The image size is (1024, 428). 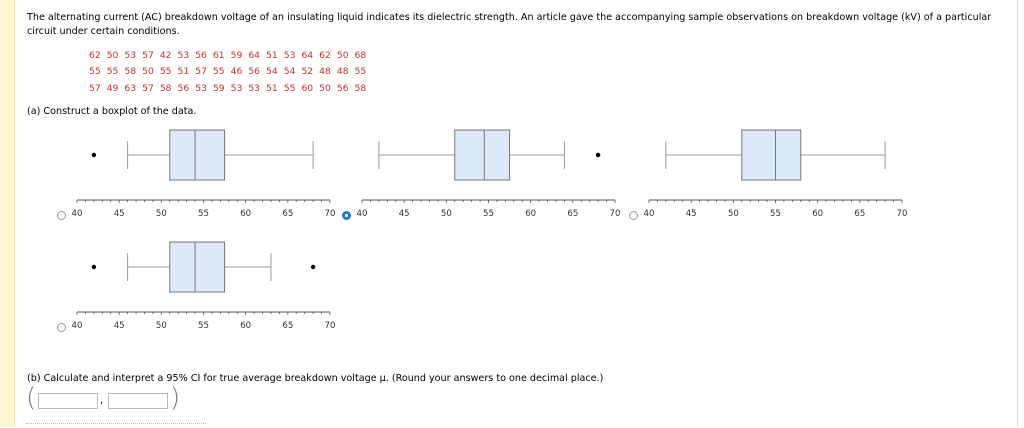 I want to click on data-cell: 63, so click(x=130, y=88).